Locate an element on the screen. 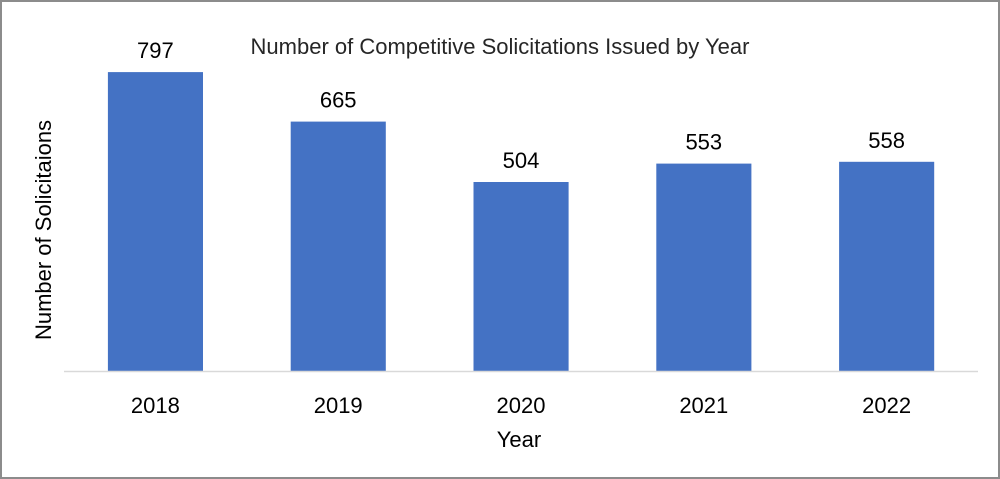 The width and height of the screenshot is (1000, 479). data-label-2018: 797 is located at coordinates (155, 50).